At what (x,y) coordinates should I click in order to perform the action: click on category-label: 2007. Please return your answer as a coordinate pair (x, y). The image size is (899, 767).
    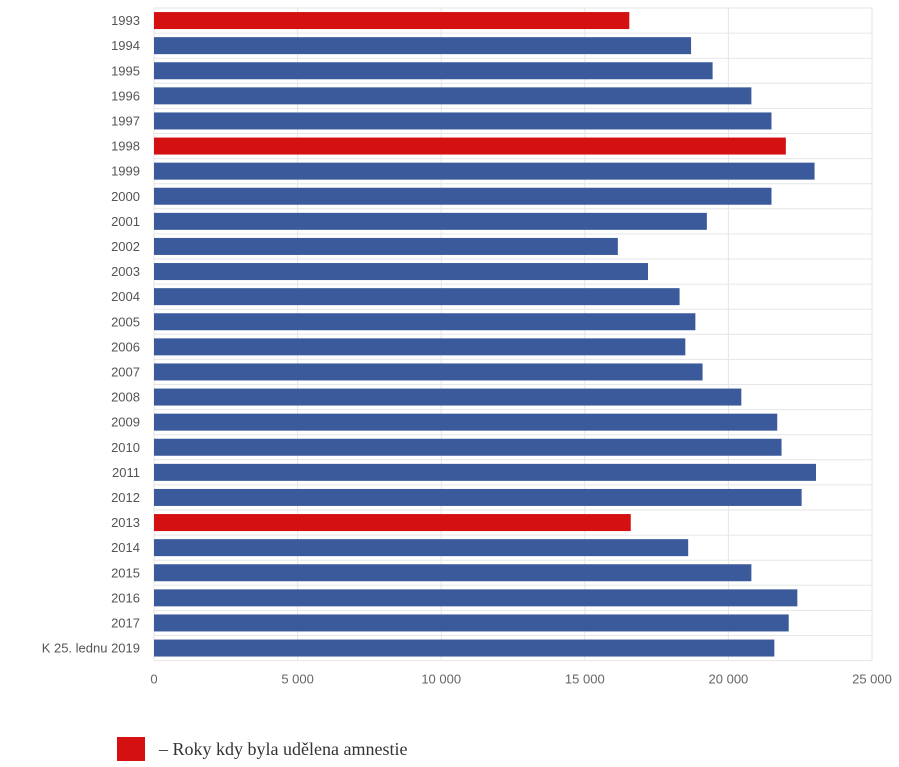
    Looking at the image, I should click on (125, 371).